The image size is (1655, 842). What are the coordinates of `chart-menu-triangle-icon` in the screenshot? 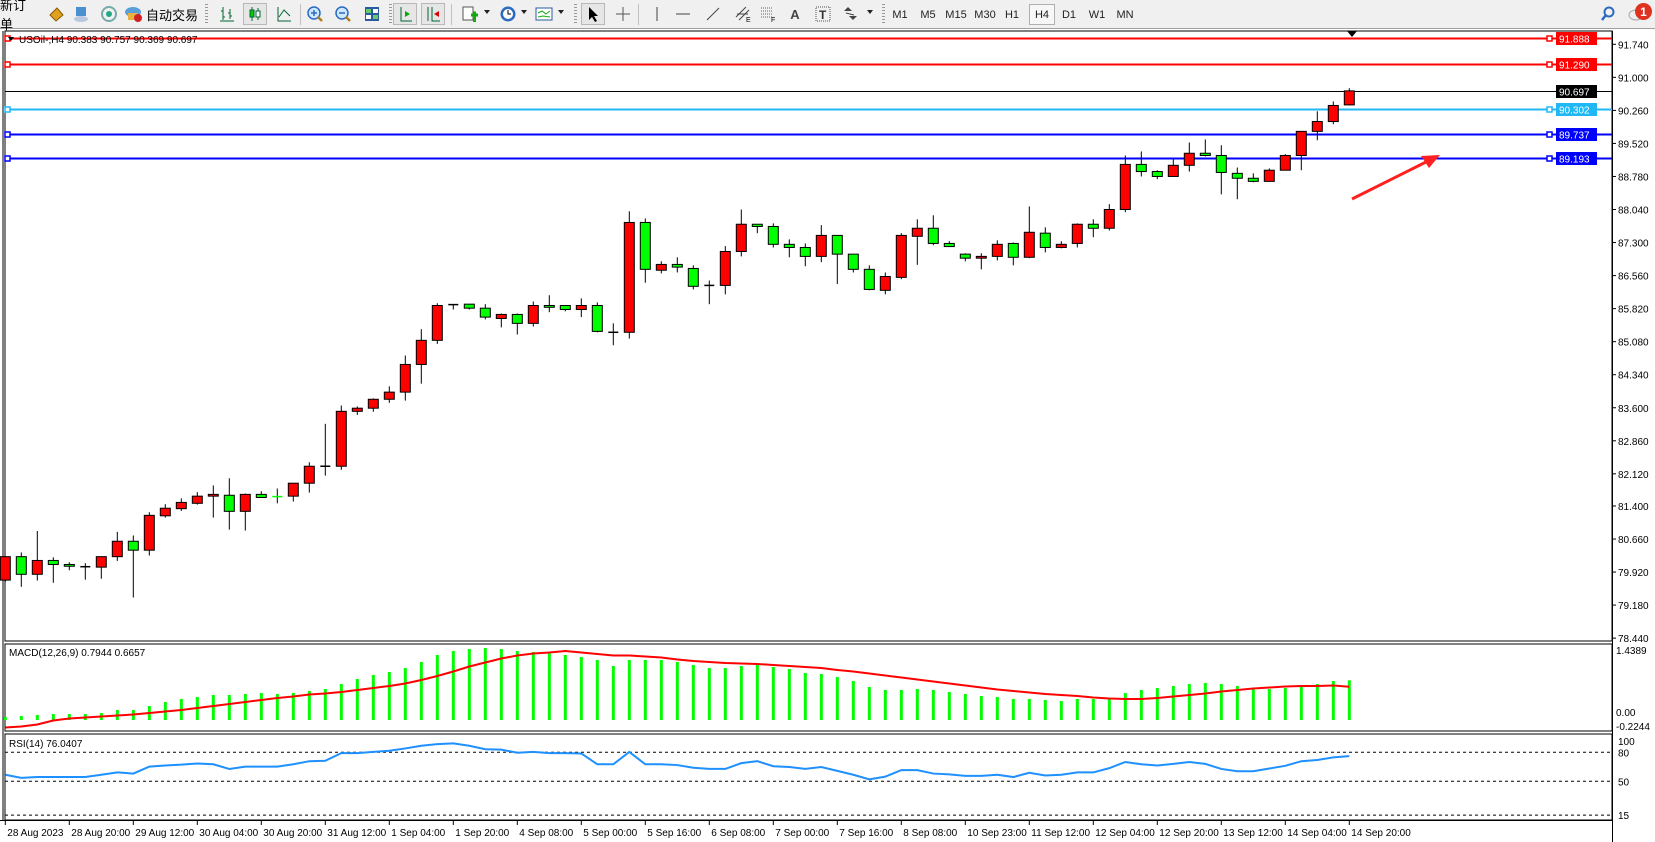 It's located at (11, 39).